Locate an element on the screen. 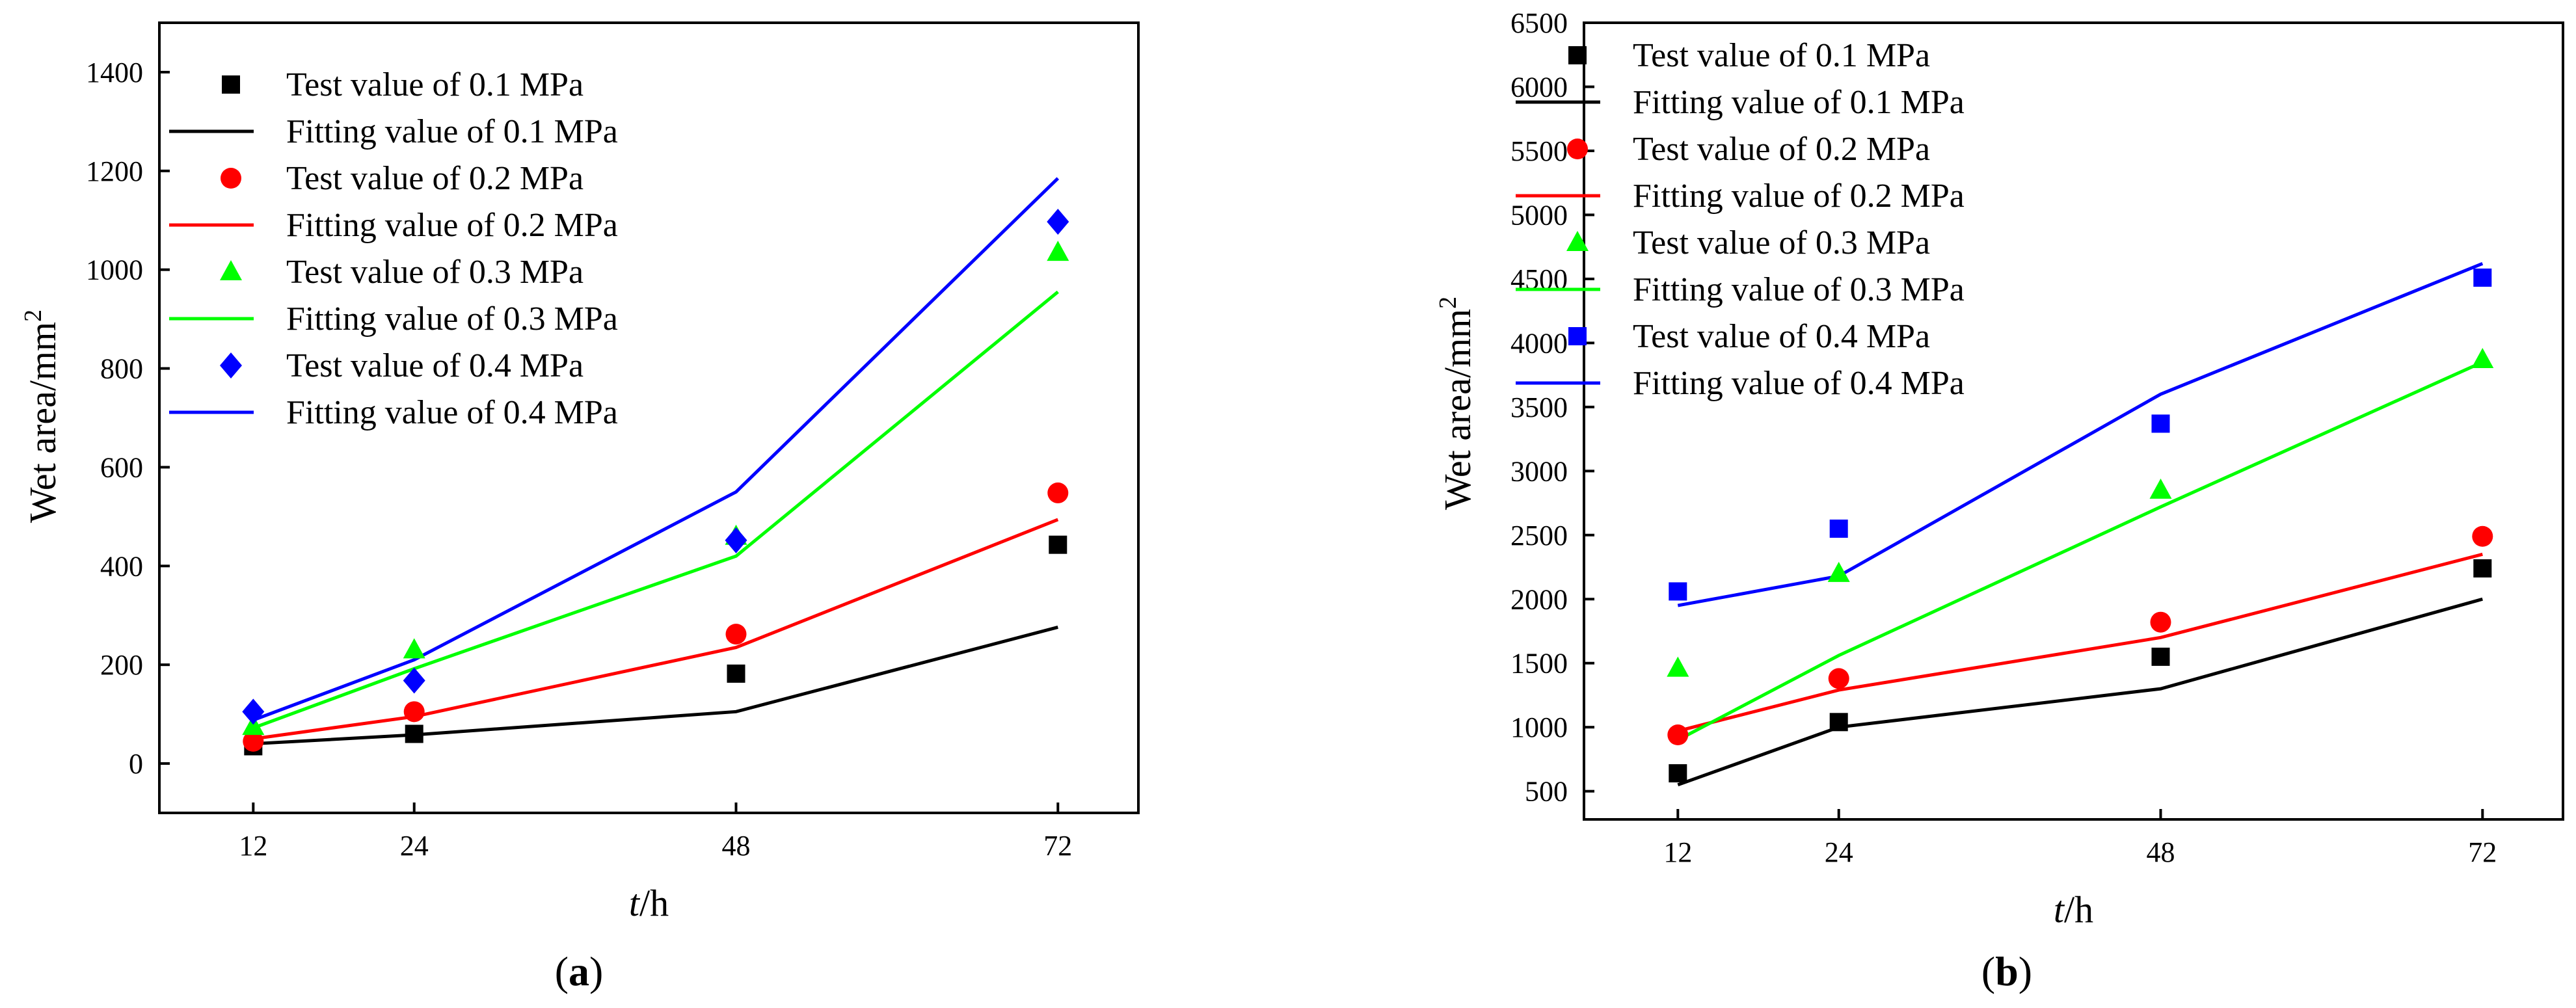 The image size is (2576, 1008). chart-a-panel-label-open: ( is located at coordinates (562, 971).